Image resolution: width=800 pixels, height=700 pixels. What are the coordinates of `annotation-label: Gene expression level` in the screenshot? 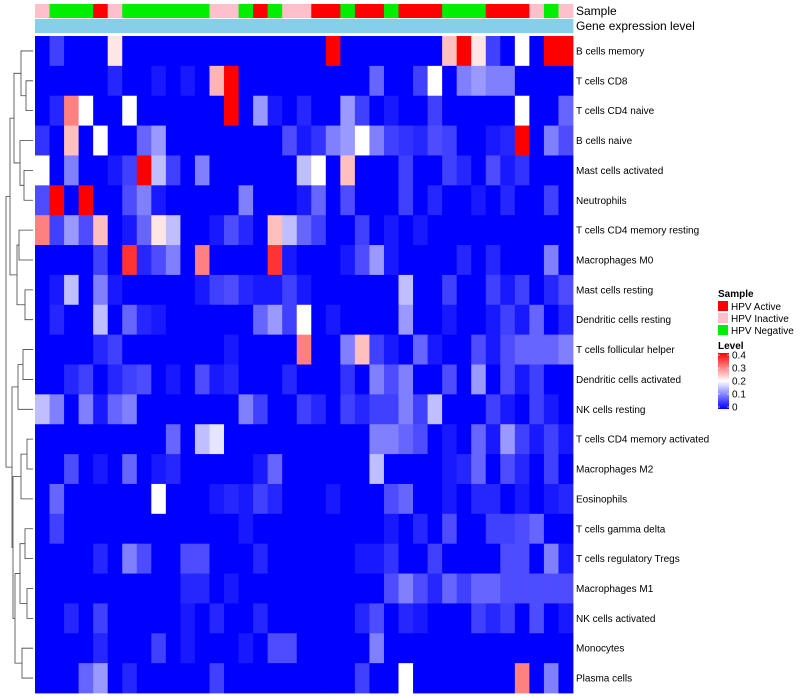 It's located at (635, 26).